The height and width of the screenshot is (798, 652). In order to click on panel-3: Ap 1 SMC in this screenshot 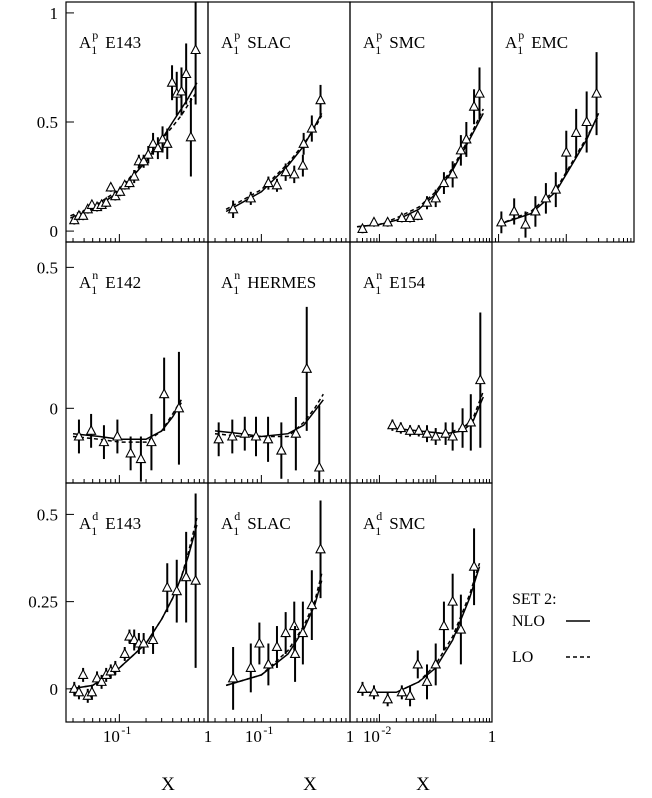, I will do `click(421, 122)`.